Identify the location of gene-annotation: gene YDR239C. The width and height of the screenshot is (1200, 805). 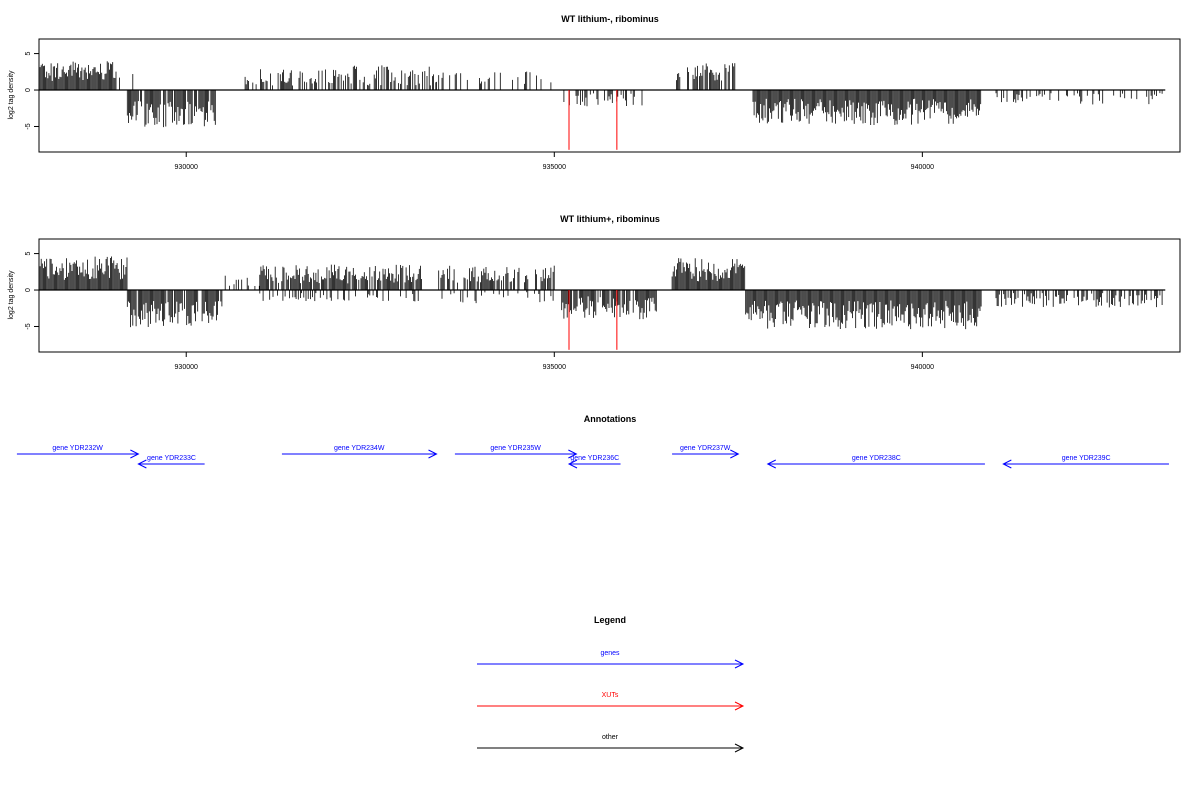
(1085, 462).